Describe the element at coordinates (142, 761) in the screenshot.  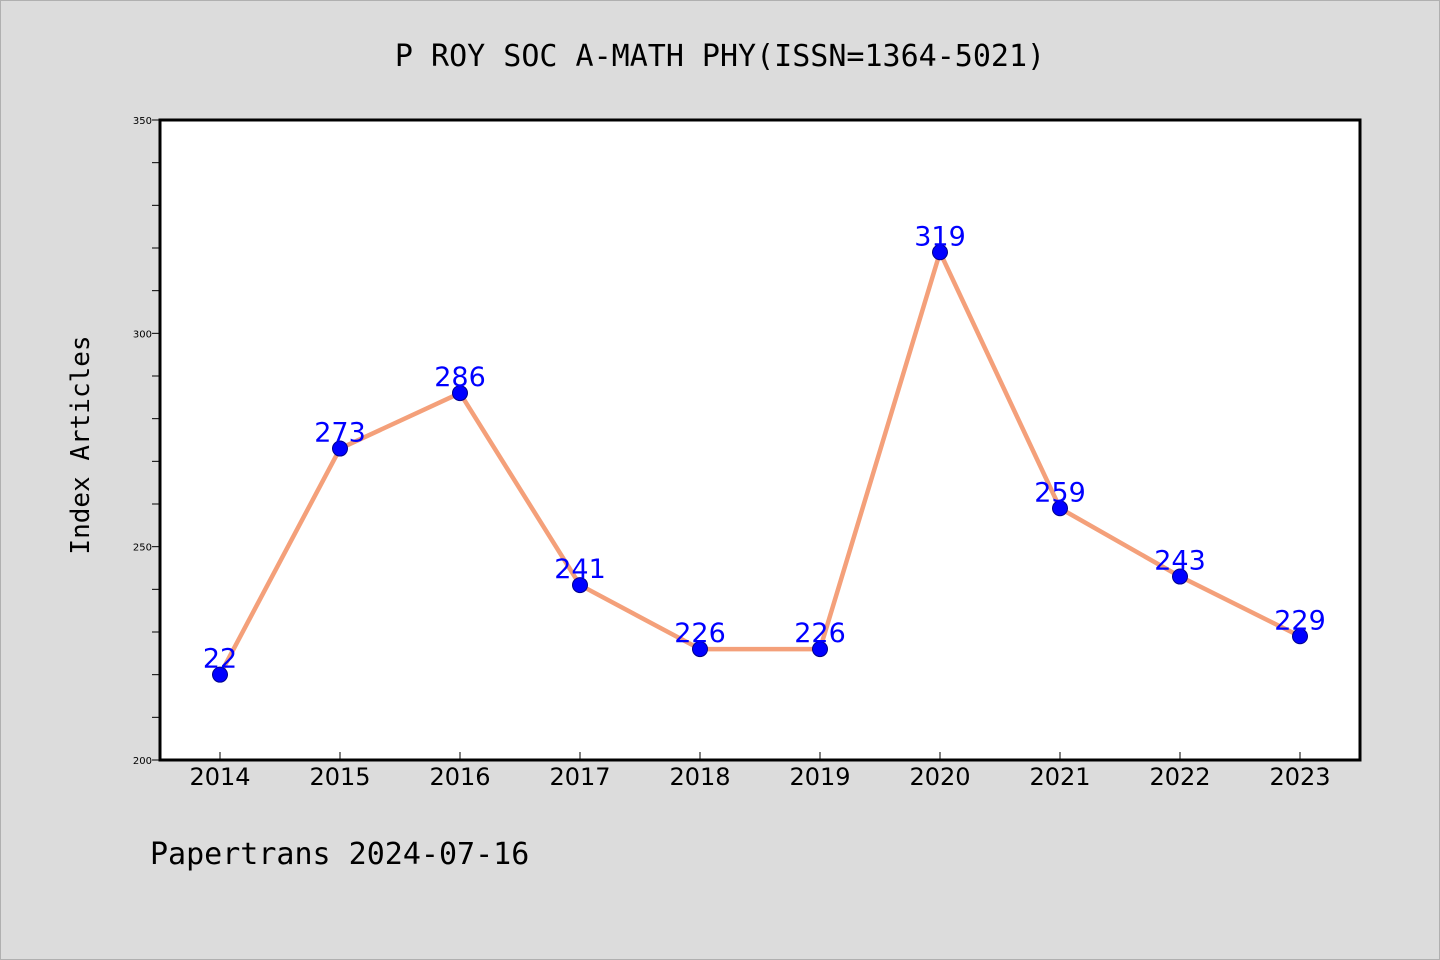
I see `y-tick-label: 200` at that location.